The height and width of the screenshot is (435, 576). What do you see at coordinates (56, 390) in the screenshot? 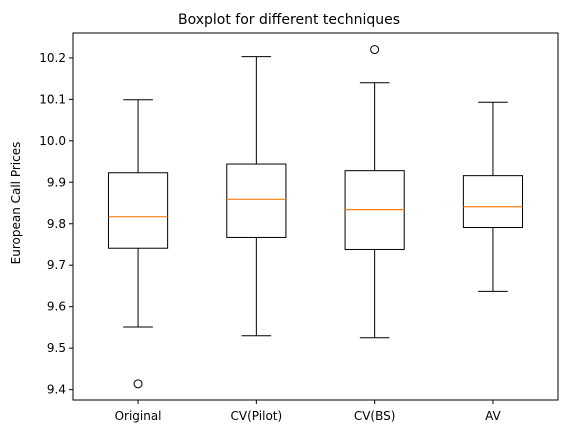
I see `y-tick-label: 9.4` at bounding box center [56, 390].